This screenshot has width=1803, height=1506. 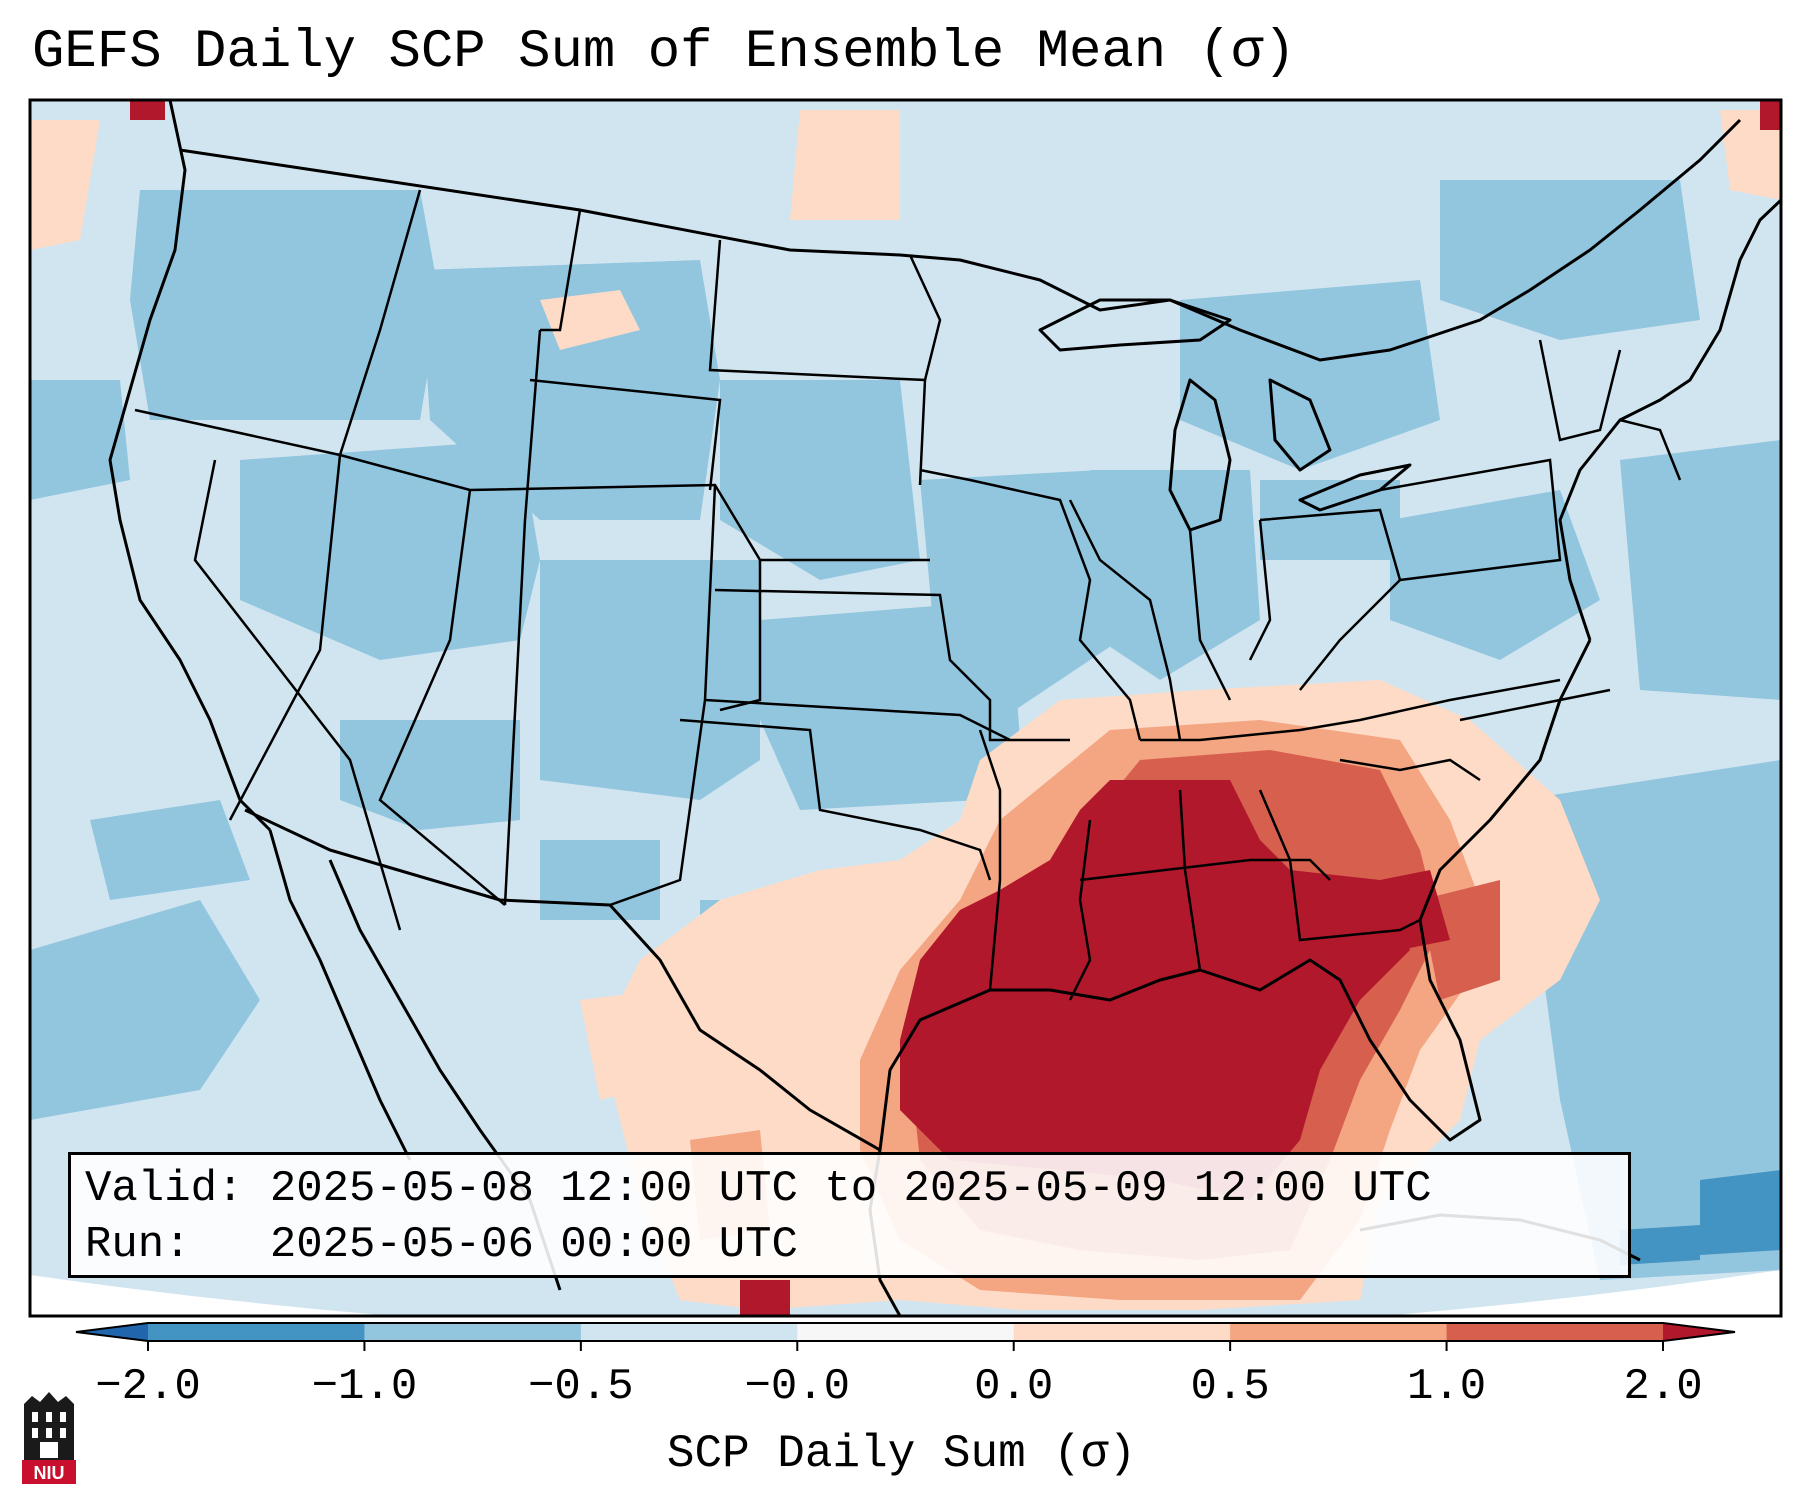 What do you see at coordinates (1135, 325) in the screenshot?
I see `lake-superior` at bounding box center [1135, 325].